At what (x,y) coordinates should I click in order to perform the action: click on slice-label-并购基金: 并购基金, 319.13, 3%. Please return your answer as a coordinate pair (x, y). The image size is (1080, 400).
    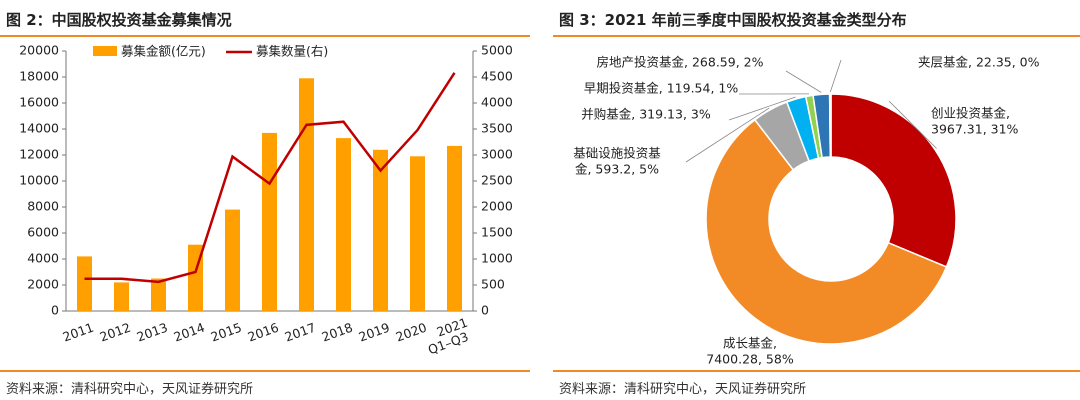
    Looking at the image, I should click on (646, 114).